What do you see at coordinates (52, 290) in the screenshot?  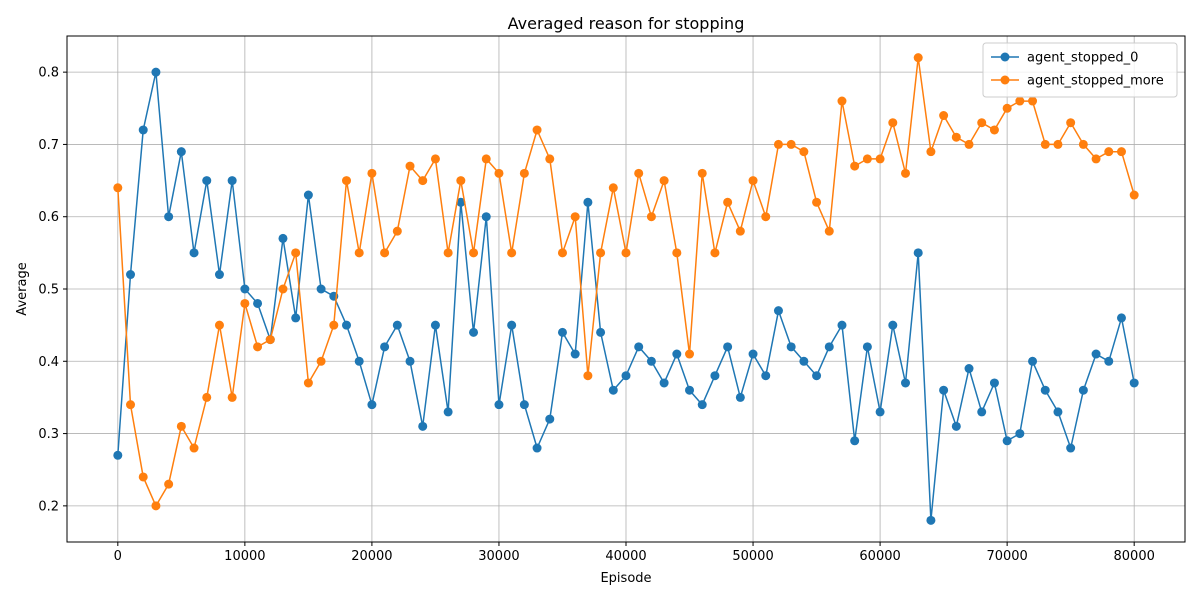 I see `y-axis: 0.2 0.3 0.4 0.5 0.6 0.7 0.8` at bounding box center [52, 290].